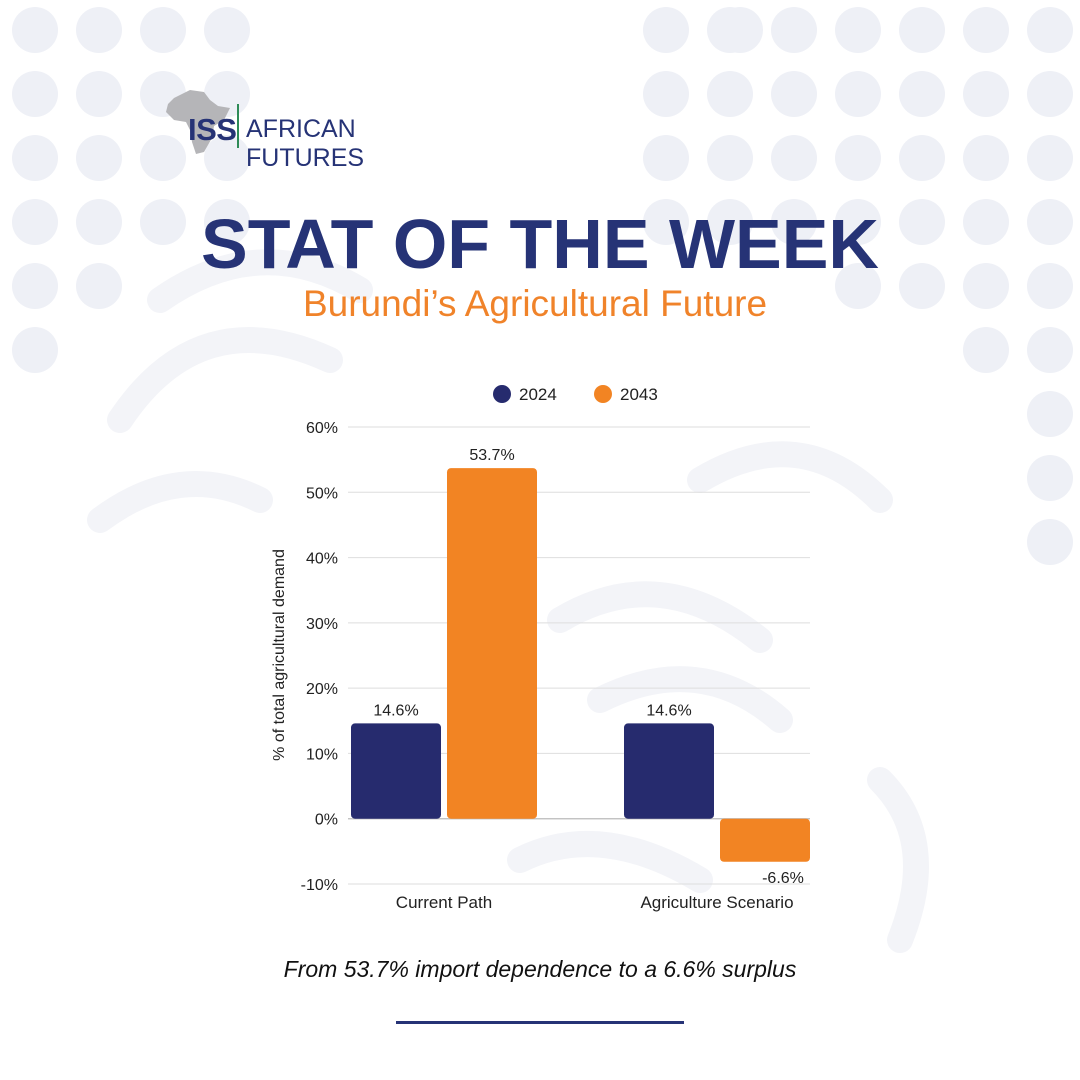 The width and height of the screenshot is (1080, 1080). I want to click on logo-iss-text: ISS, so click(212, 129).